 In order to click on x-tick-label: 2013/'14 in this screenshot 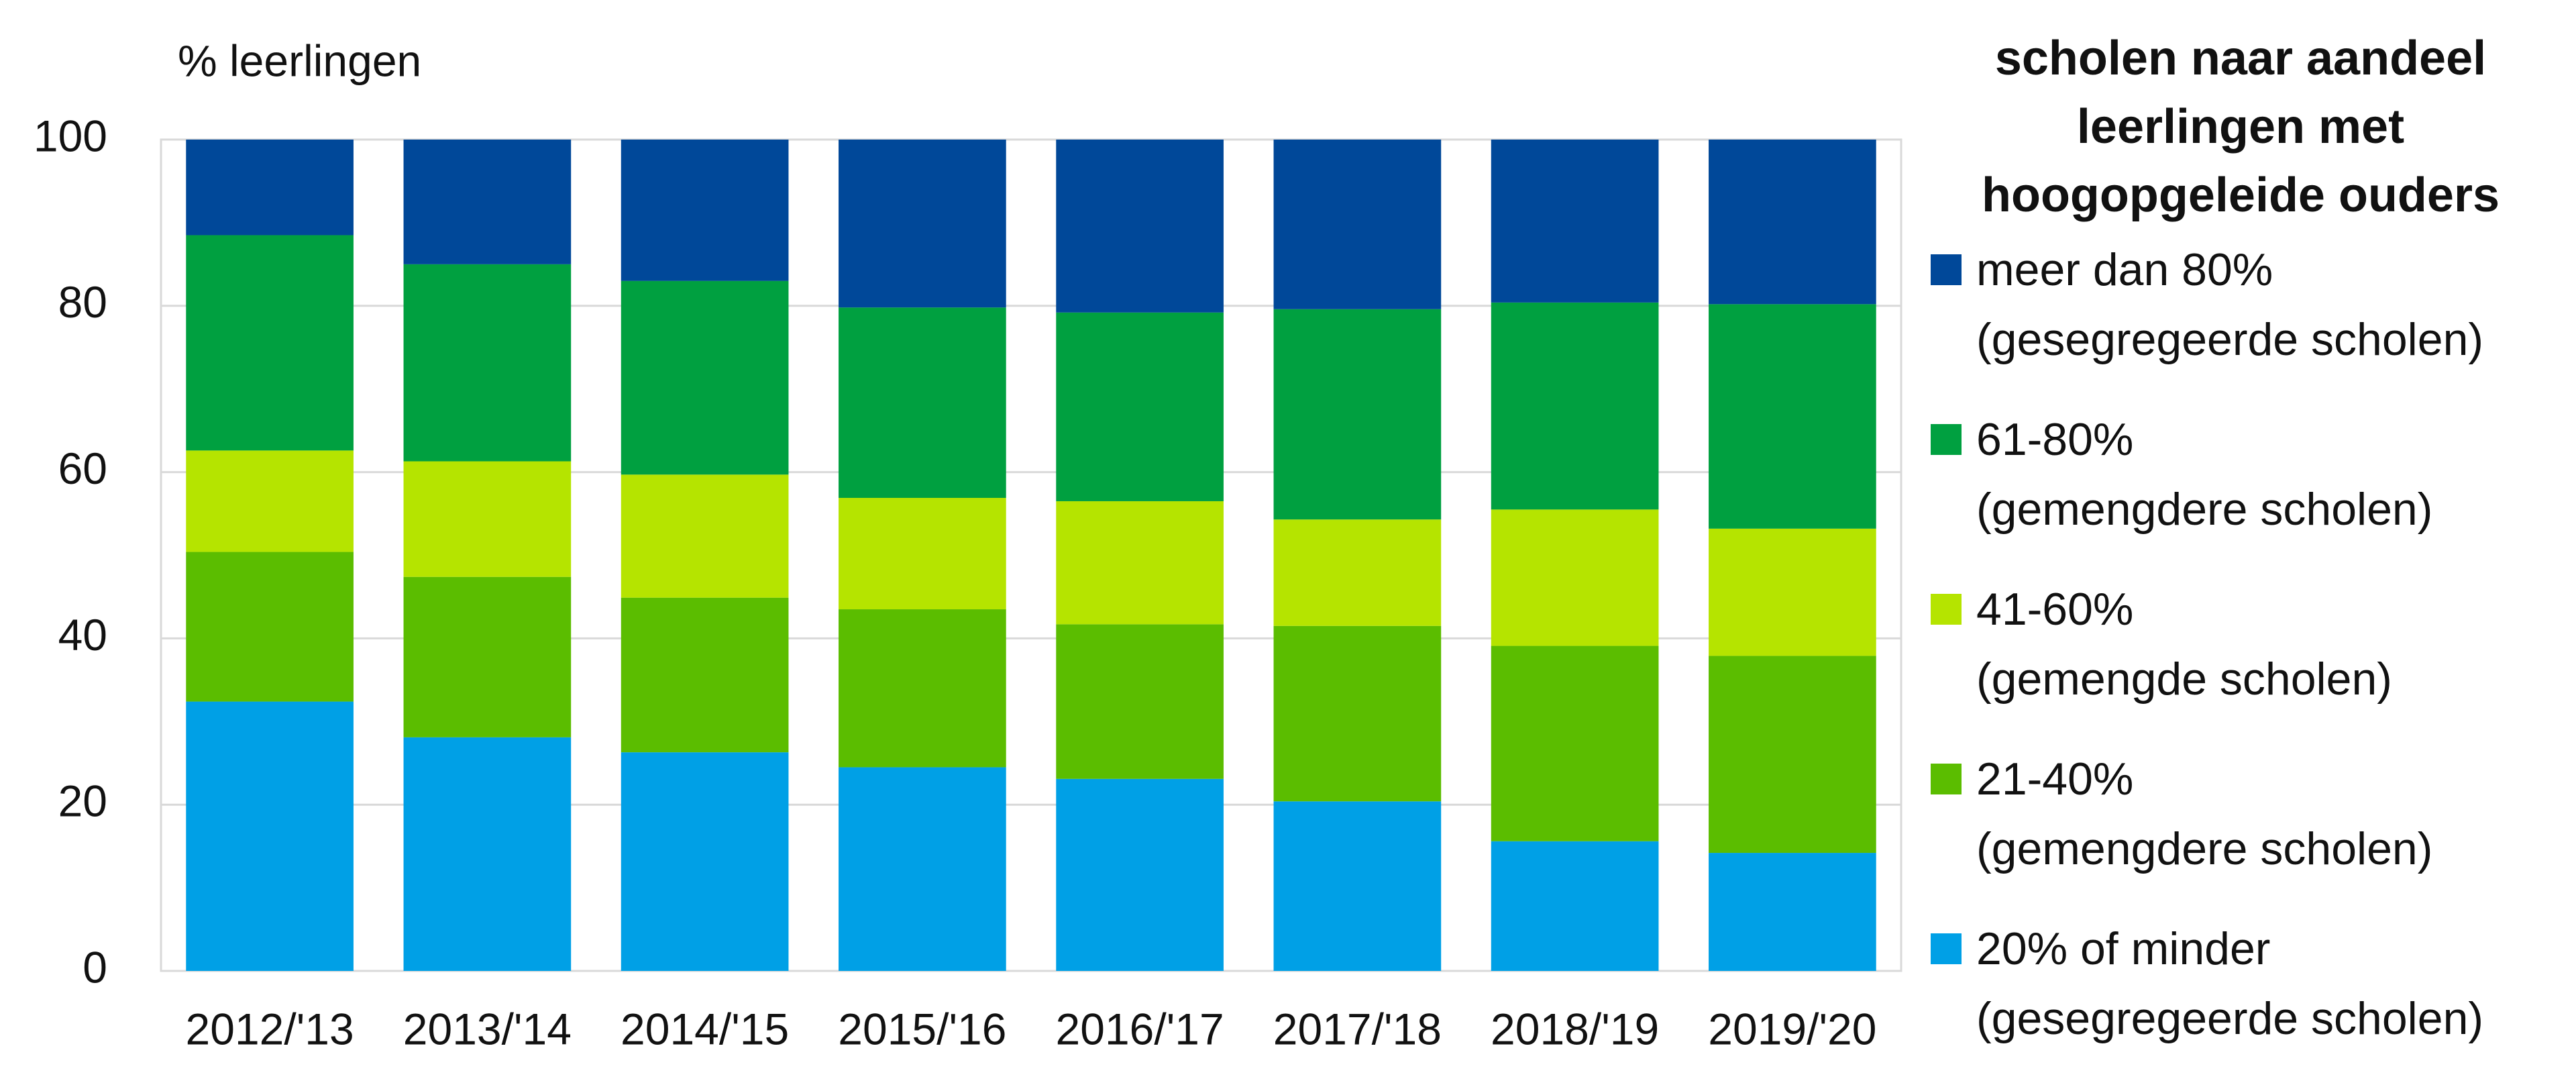, I will do `click(487, 1028)`.